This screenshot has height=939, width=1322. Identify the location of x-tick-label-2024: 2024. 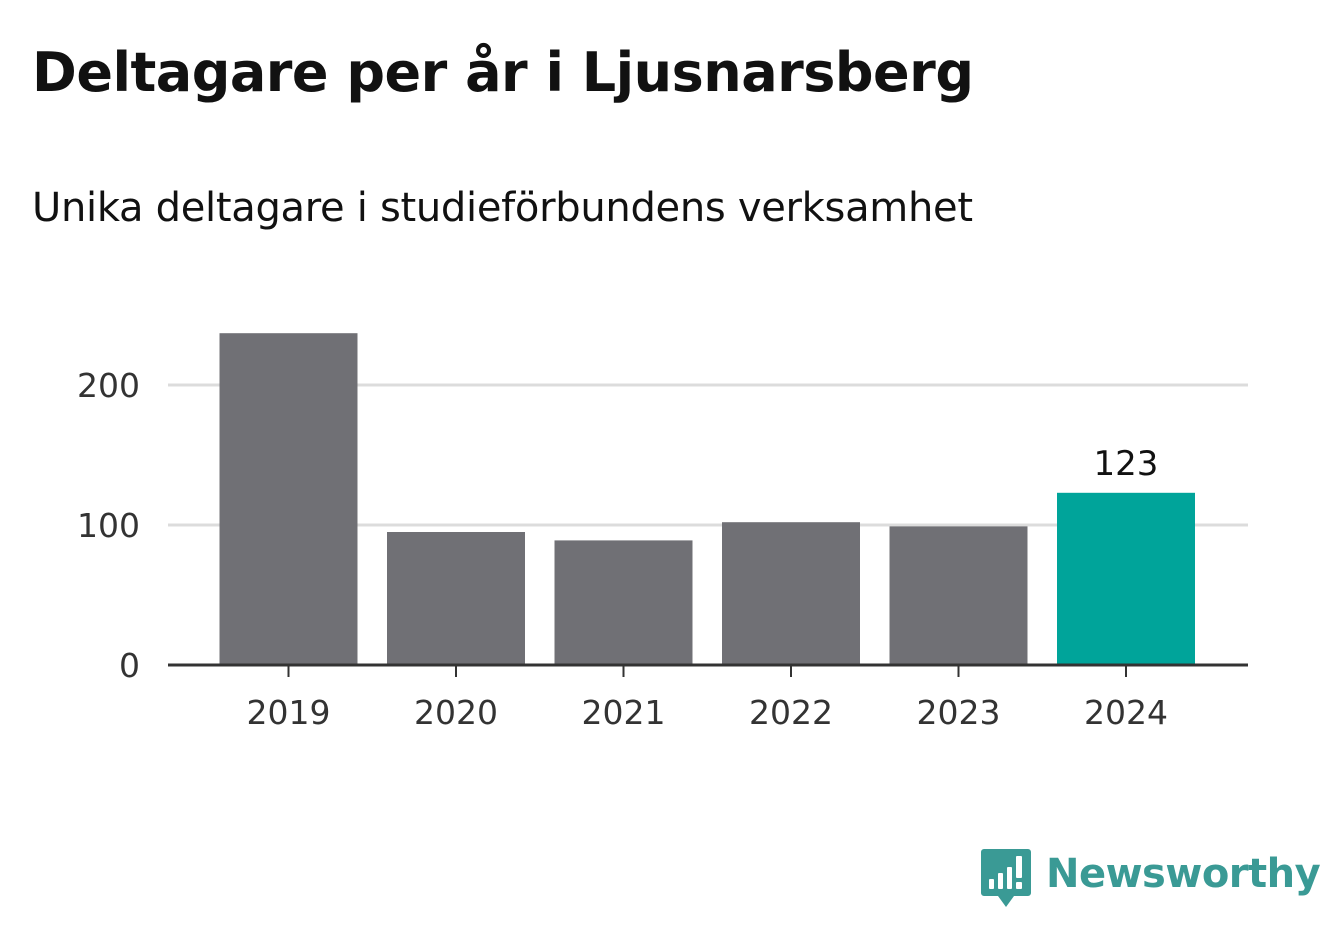
(1126, 712).